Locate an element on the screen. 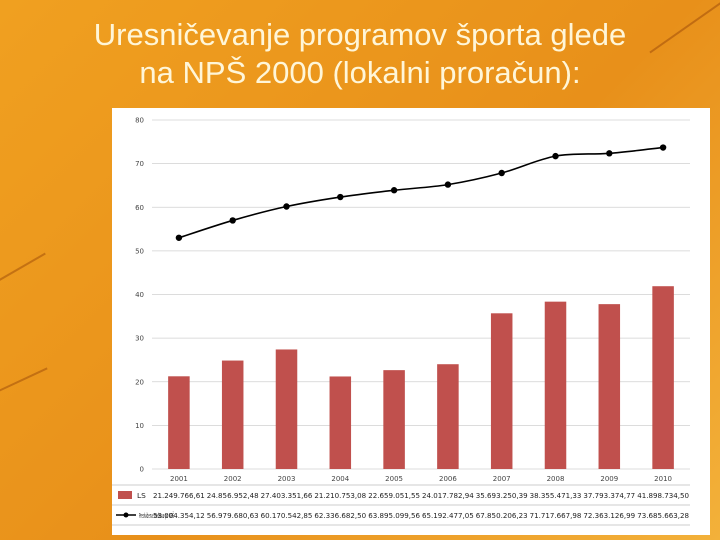 Image resolution: width=720 pixels, height=540 pixels. x-tick-label: 2006 is located at coordinates (448, 479).